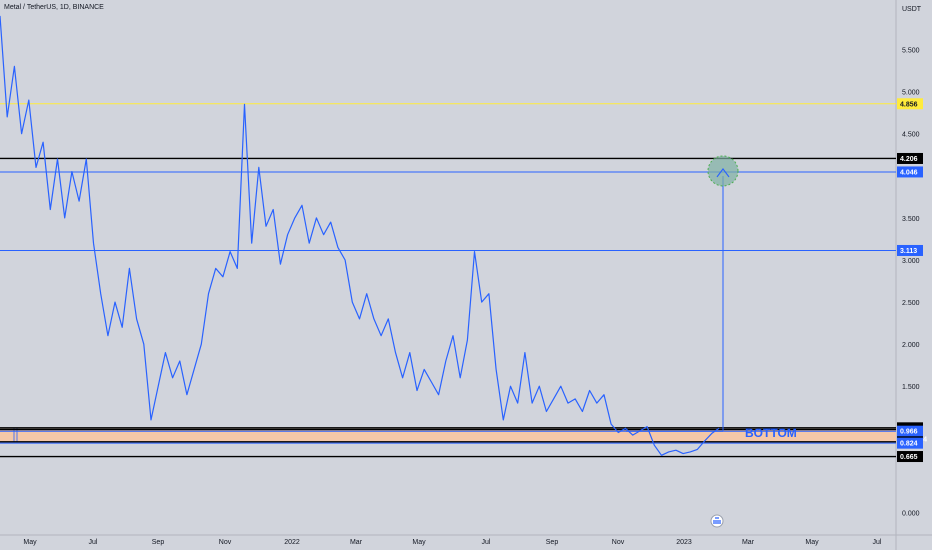 The height and width of the screenshot is (550, 932). What do you see at coordinates (682, 293) in the screenshot?
I see `target-projection` at bounding box center [682, 293].